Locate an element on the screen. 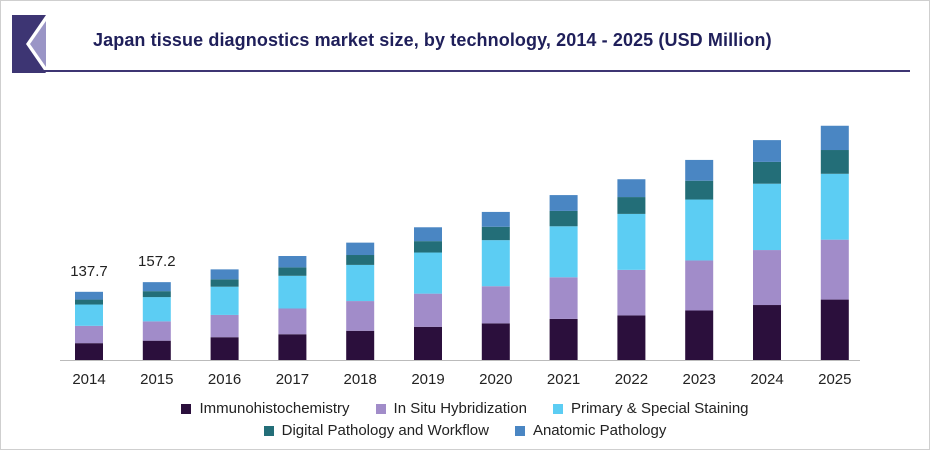  bar-segment-2015-s2 is located at coordinates (156, 309).